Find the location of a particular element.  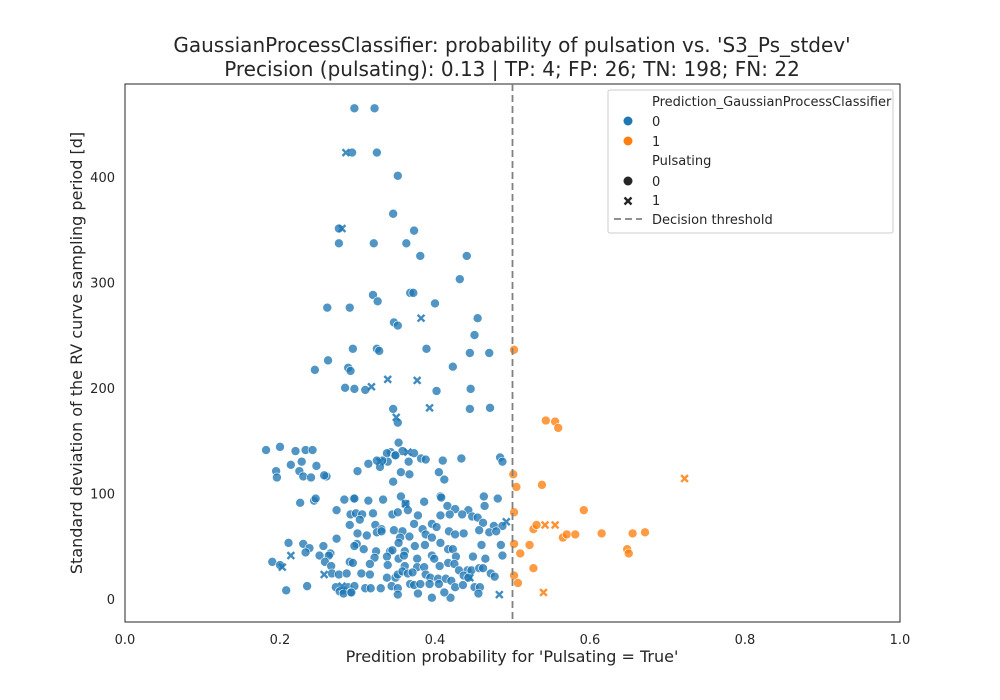

legend-label-pulsating0: 0 is located at coordinates (656, 182).